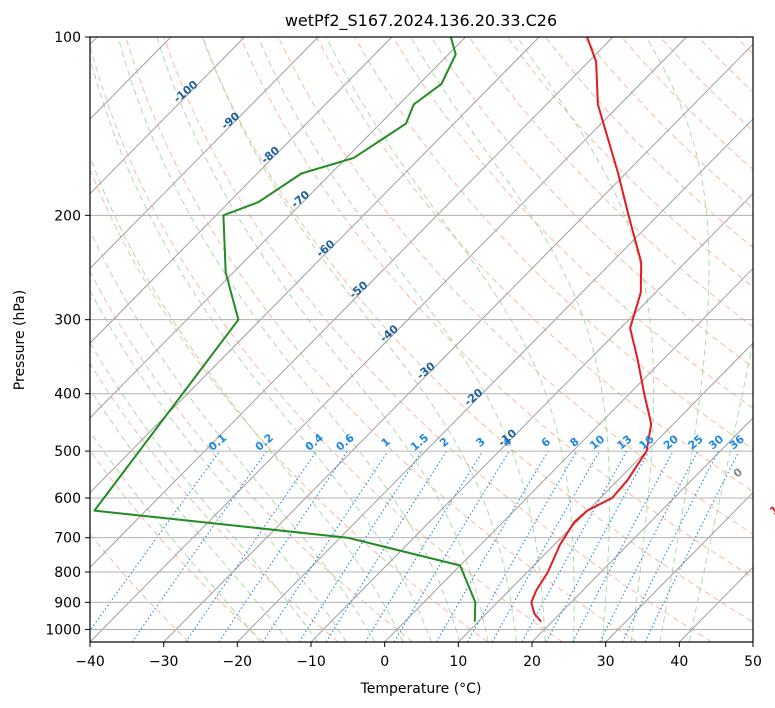  What do you see at coordinates (419, 442) in the screenshot?
I see `mixing-ratio-label: 1.5` at bounding box center [419, 442].